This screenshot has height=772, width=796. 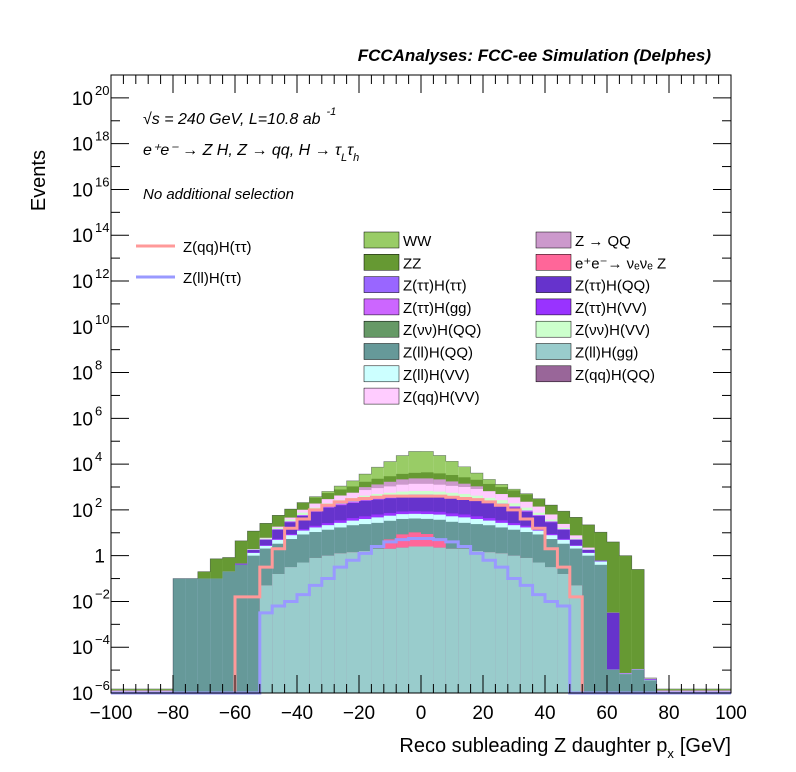 I want to click on y-tick-exponent: 4, so click(x=98, y=456).